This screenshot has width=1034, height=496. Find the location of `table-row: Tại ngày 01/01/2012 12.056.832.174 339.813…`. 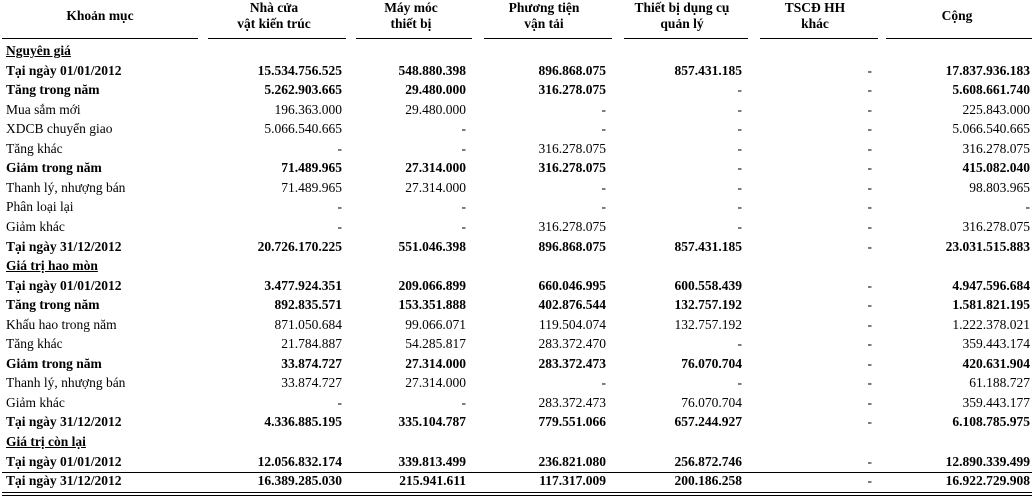

table-row: Tại ngày 01/01/2012 12.056.832.174 339.813… is located at coordinates (517, 462).